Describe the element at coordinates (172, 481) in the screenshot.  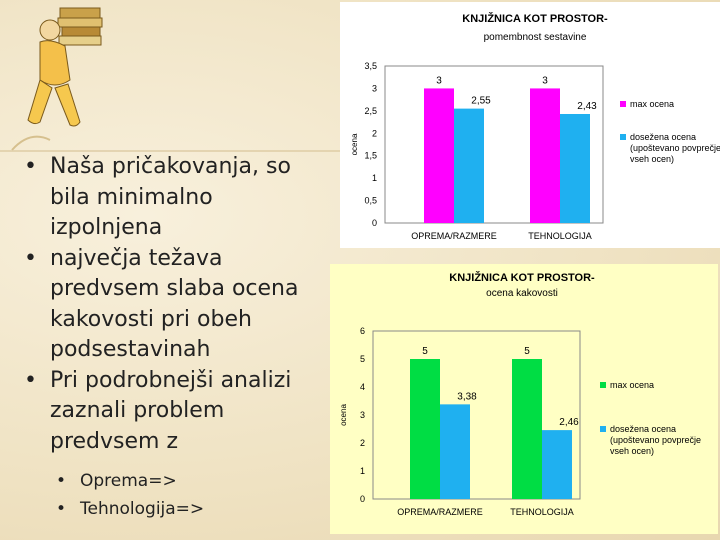
I see `sub-bullet-item: Oprema=>` at that location.